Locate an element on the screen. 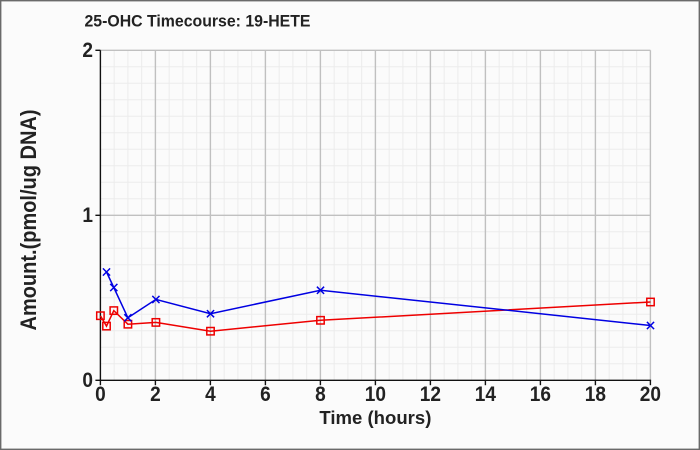 Image resolution: width=700 pixels, height=450 pixels. svg-text: Amount.(pmol/ug DNA) is located at coordinates (28, 220).